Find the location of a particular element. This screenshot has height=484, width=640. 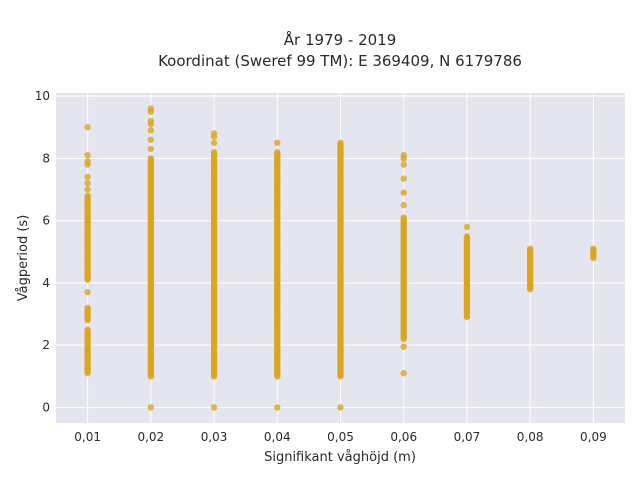

y-tick-label: 6 is located at coordinates (46, 221).